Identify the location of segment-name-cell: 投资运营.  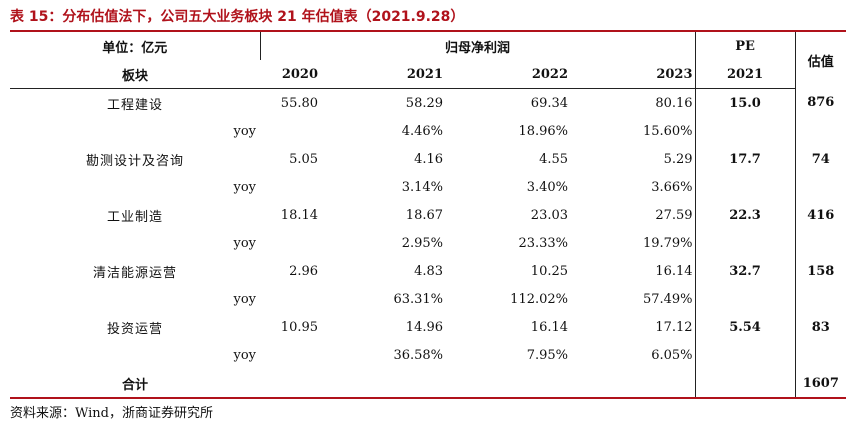
(135, 329).